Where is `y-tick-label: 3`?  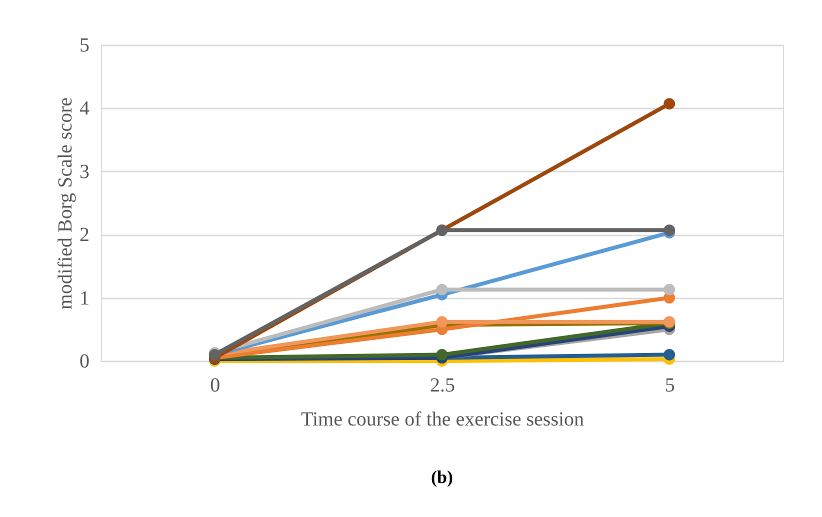
y-tick-label: 3 is located at coordinates (85, 171).